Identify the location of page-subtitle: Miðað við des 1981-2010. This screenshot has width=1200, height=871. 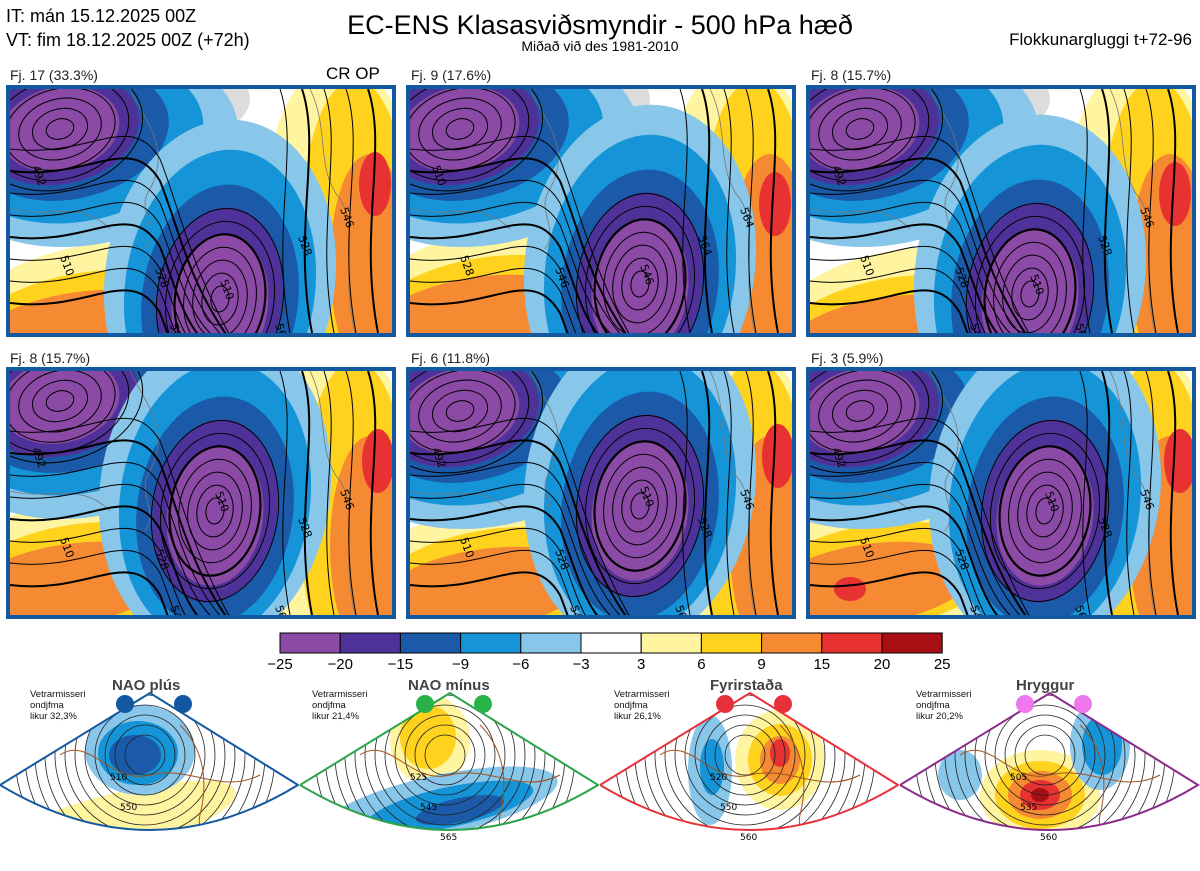
(600, 46).